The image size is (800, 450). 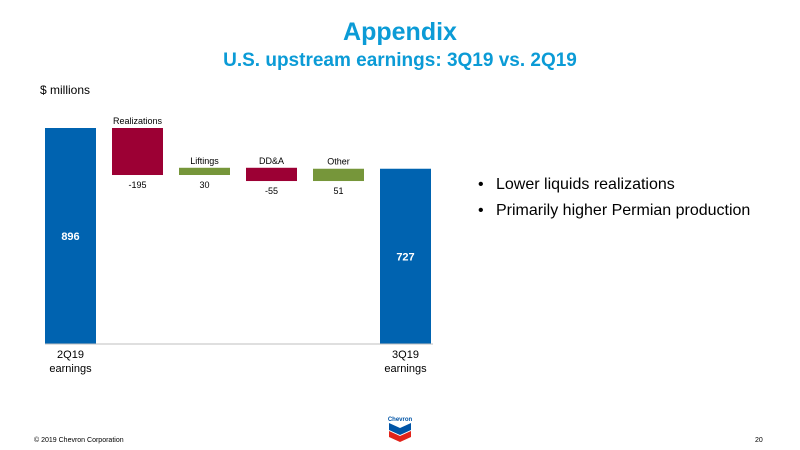 What do you see at coordinates (400, 436) in the screenshot?
I see `logo-chevron-red` at bounding box center [400, 436].